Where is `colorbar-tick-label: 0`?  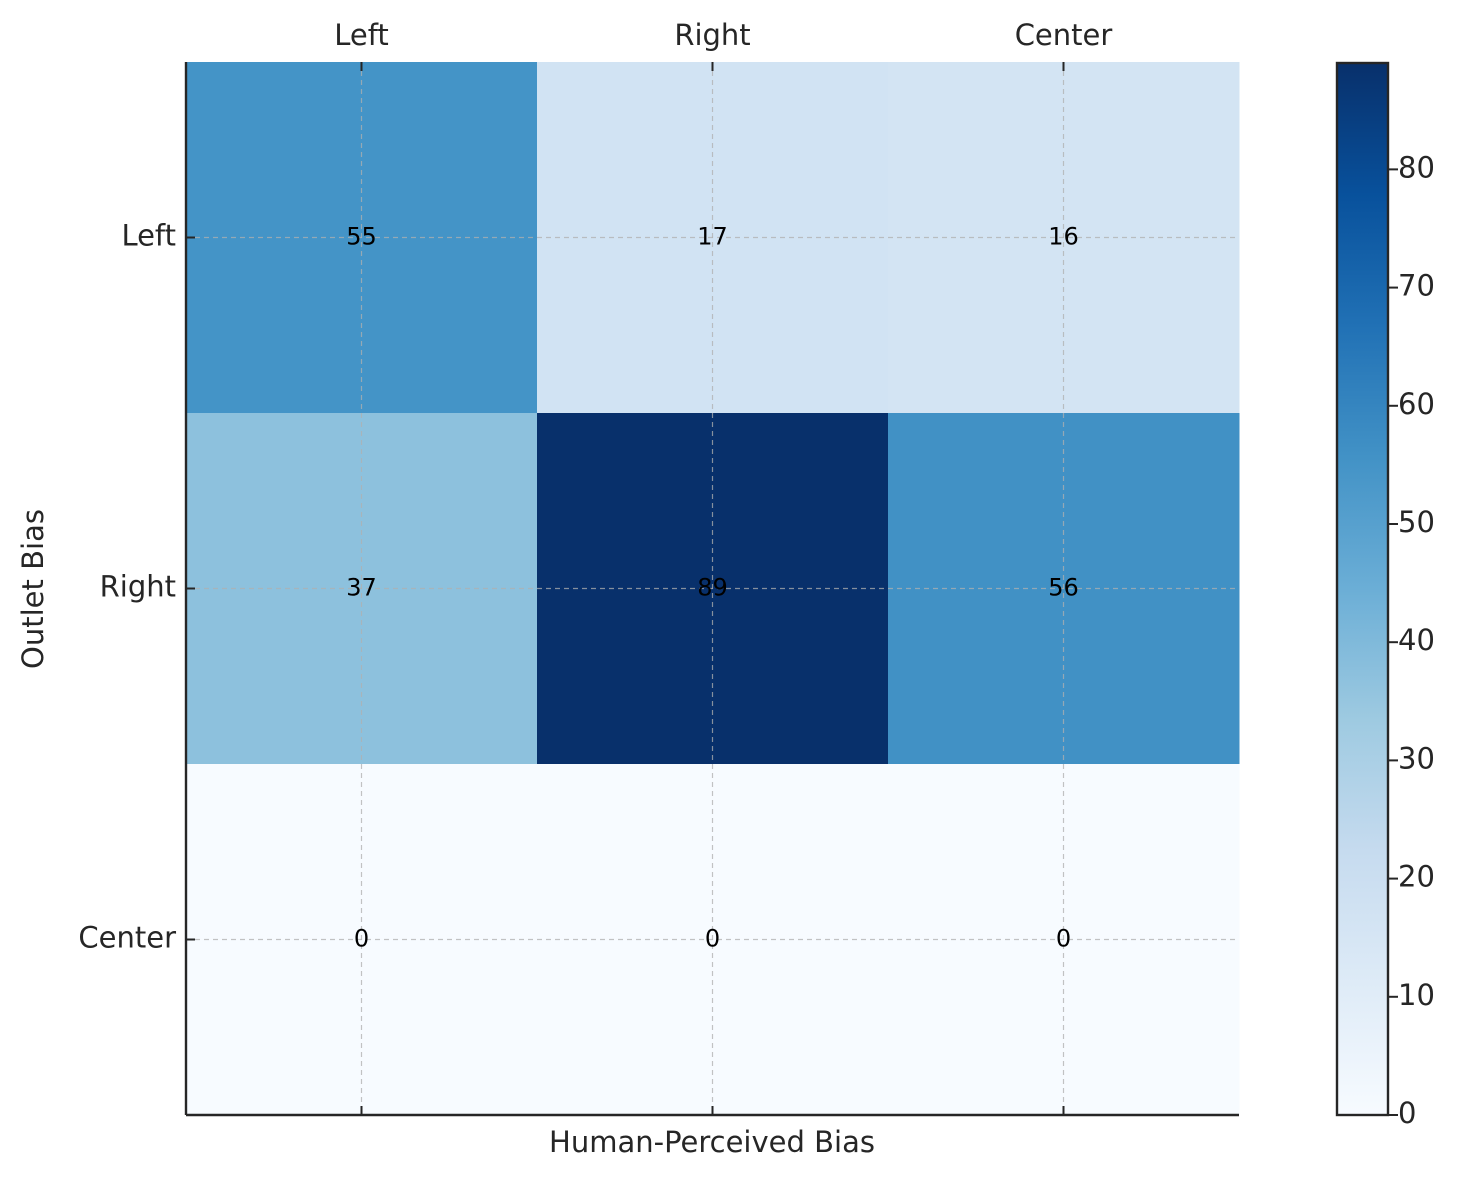 colorbar-tick-label: 0 is located at coordinates (1407, 1113).